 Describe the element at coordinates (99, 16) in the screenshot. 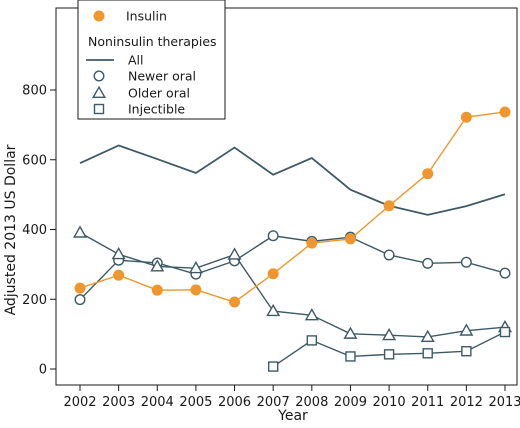

I see `legend-marker-insulin` at that location.